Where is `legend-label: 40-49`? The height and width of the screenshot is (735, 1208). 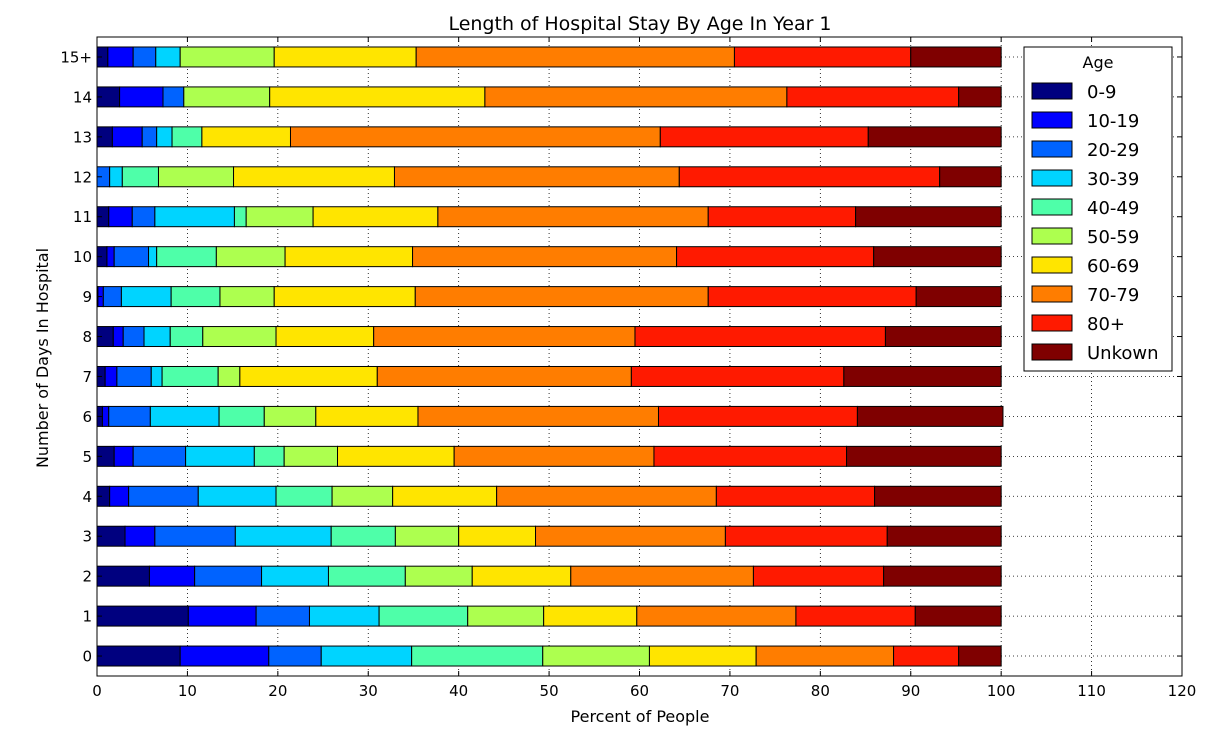
legend-label: 40-49 is located at coordinates (1113, 208).